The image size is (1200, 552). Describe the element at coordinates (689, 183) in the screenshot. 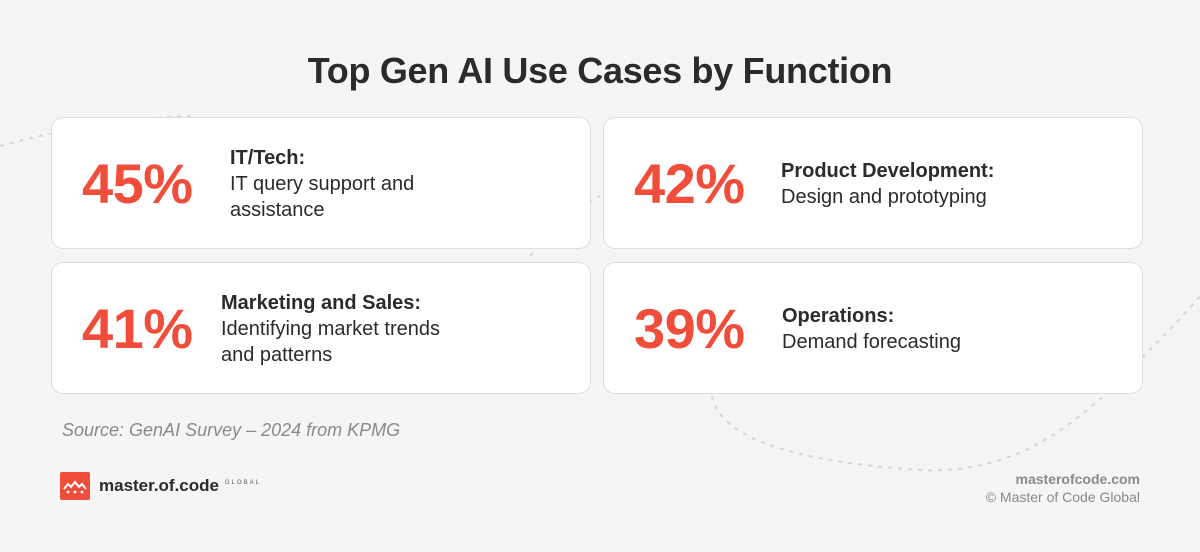

I see `stat-percent: 42%` at that location.